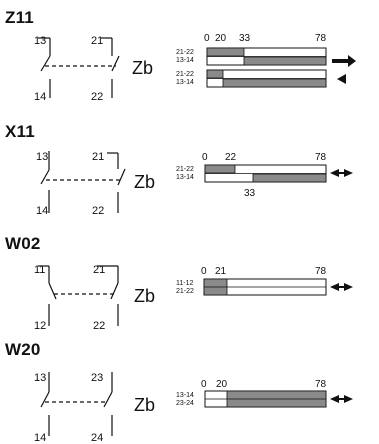  Describe the element at coordinates (184, 283) in the screenshot. I see `row-label: 11-12` at that location.